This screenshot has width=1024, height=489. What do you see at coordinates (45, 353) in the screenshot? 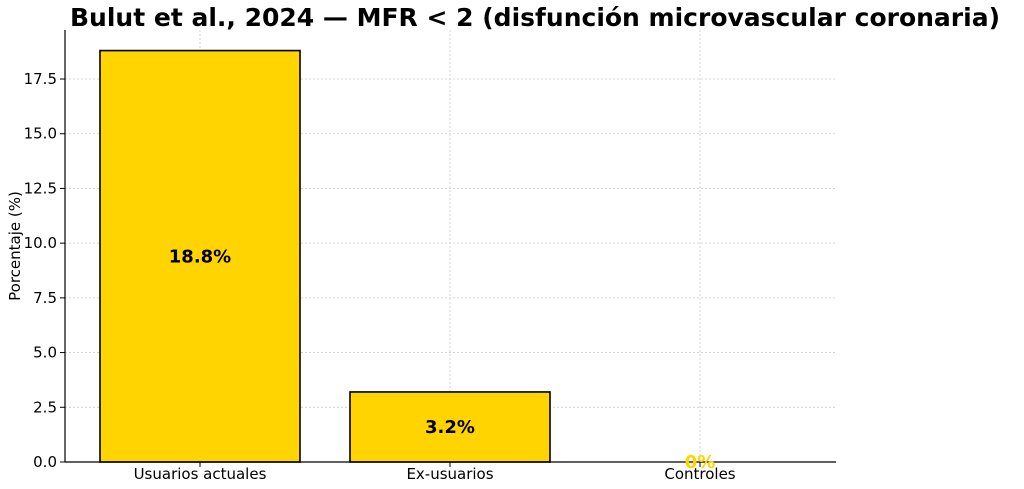
I see `y-tick-label: 5.0` at bounding box center [45, 353].